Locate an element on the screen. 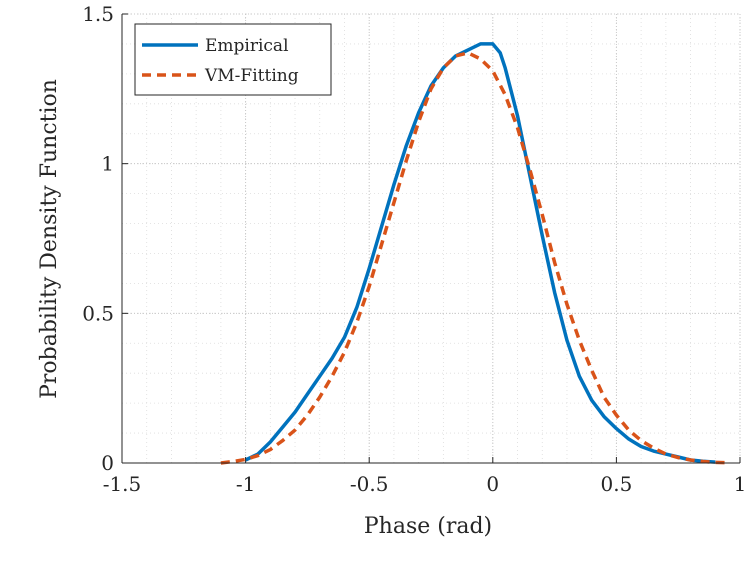 Image resolution: width=747 pixels, height=561 pixels. y-tick-label: 0 is located at coordinates (107, 463).